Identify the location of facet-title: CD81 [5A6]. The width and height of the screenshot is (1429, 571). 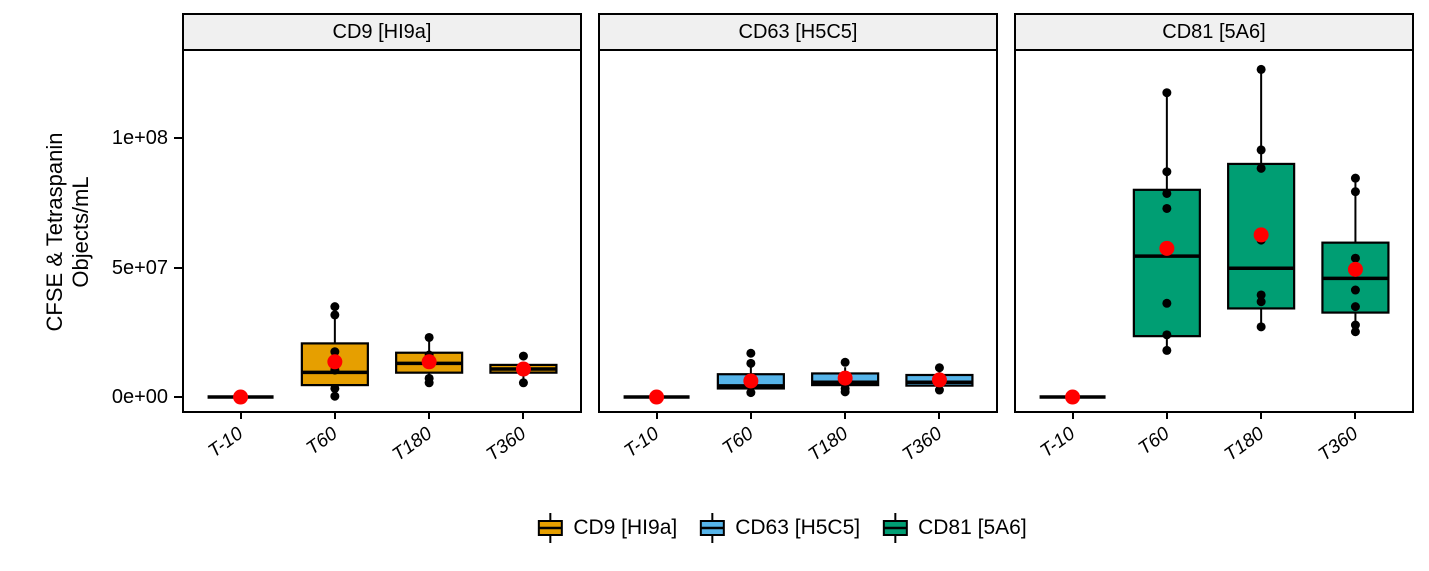
(1214, 31).